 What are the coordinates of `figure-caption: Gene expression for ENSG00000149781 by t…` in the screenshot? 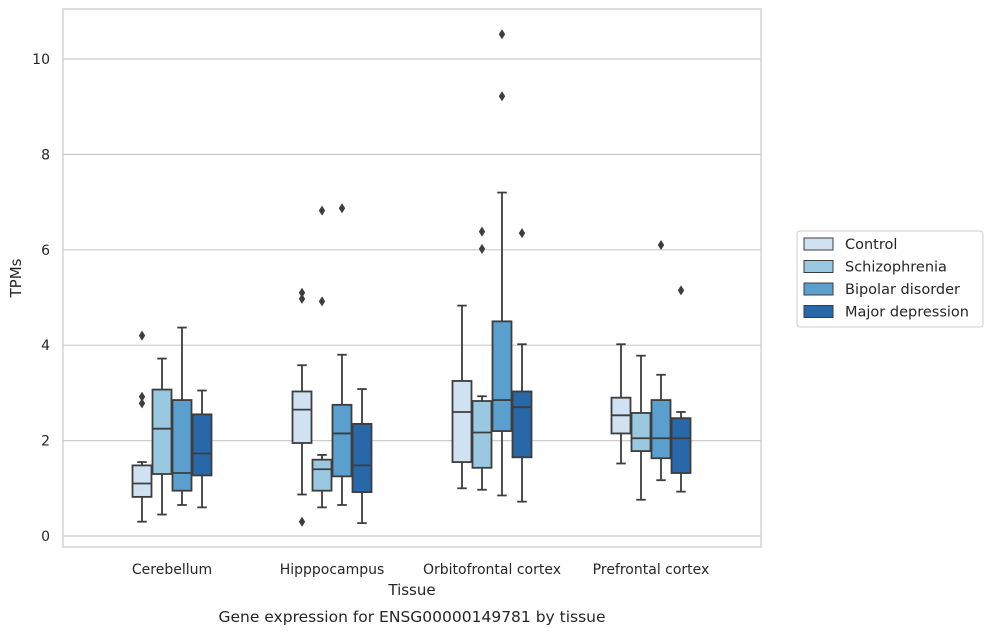 It's located at (411, 617).